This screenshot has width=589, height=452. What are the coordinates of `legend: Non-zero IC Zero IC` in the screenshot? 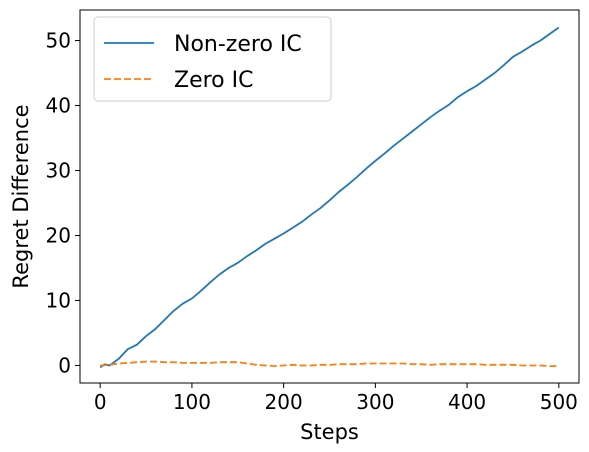 It's located at (212, 59).